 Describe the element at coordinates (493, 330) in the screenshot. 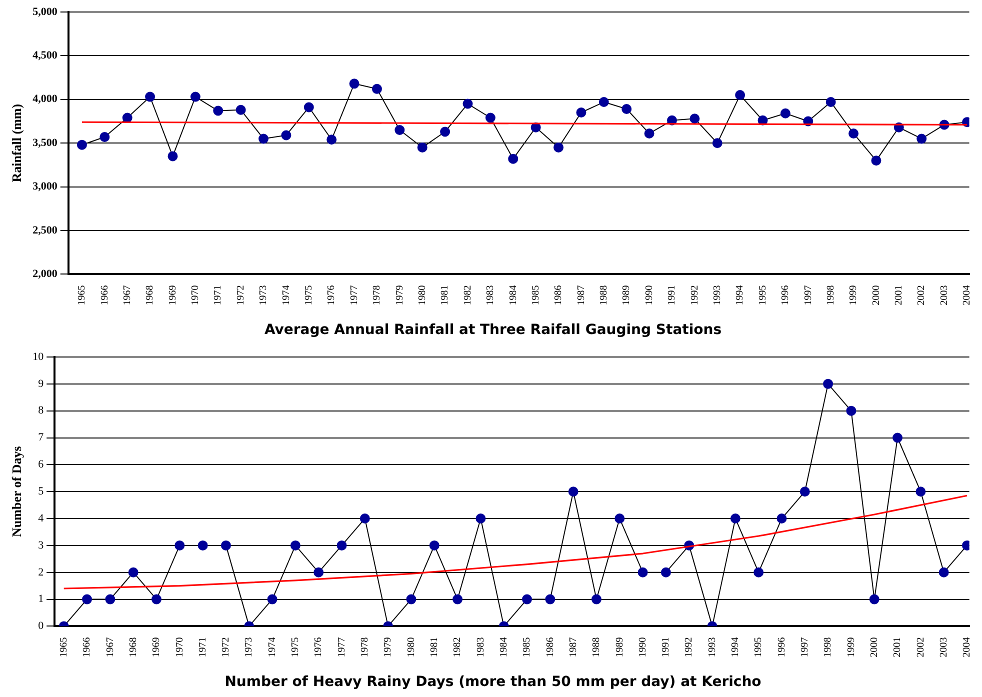

I see `text: Average Annual Rainfall at Three Raifall Gauging Stations` at that location.